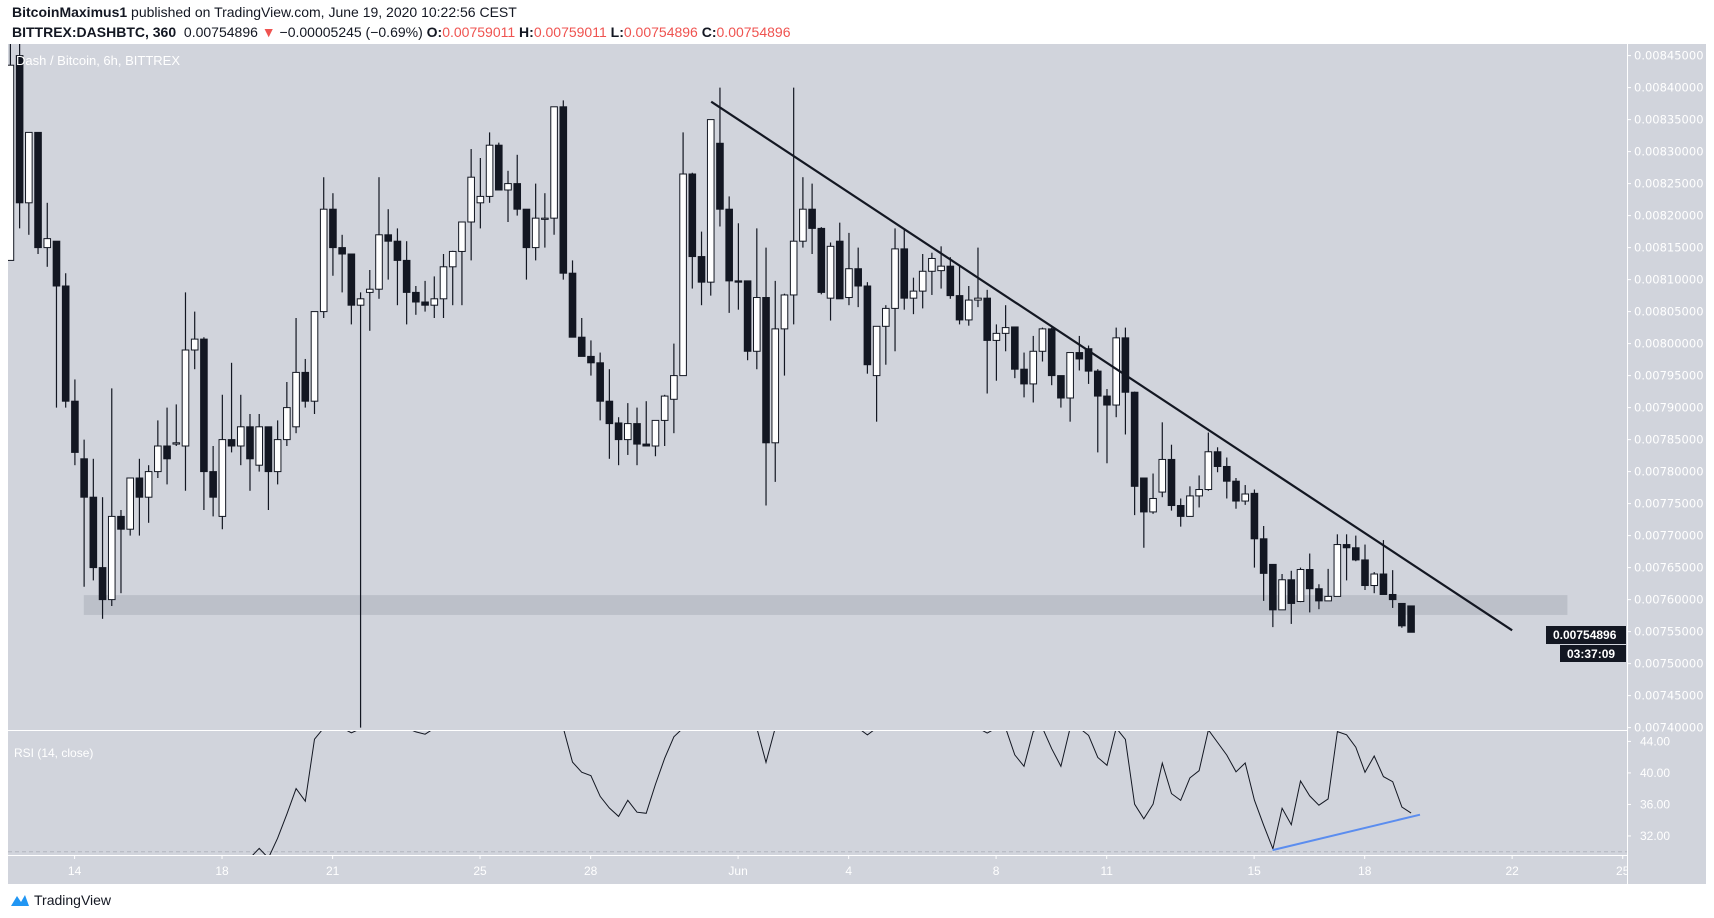 The image size is (1714, 918). Describe the element at coordinates (1669, 56) in the screenshot. I see `price-tick-label: 0.00845000` at that location.